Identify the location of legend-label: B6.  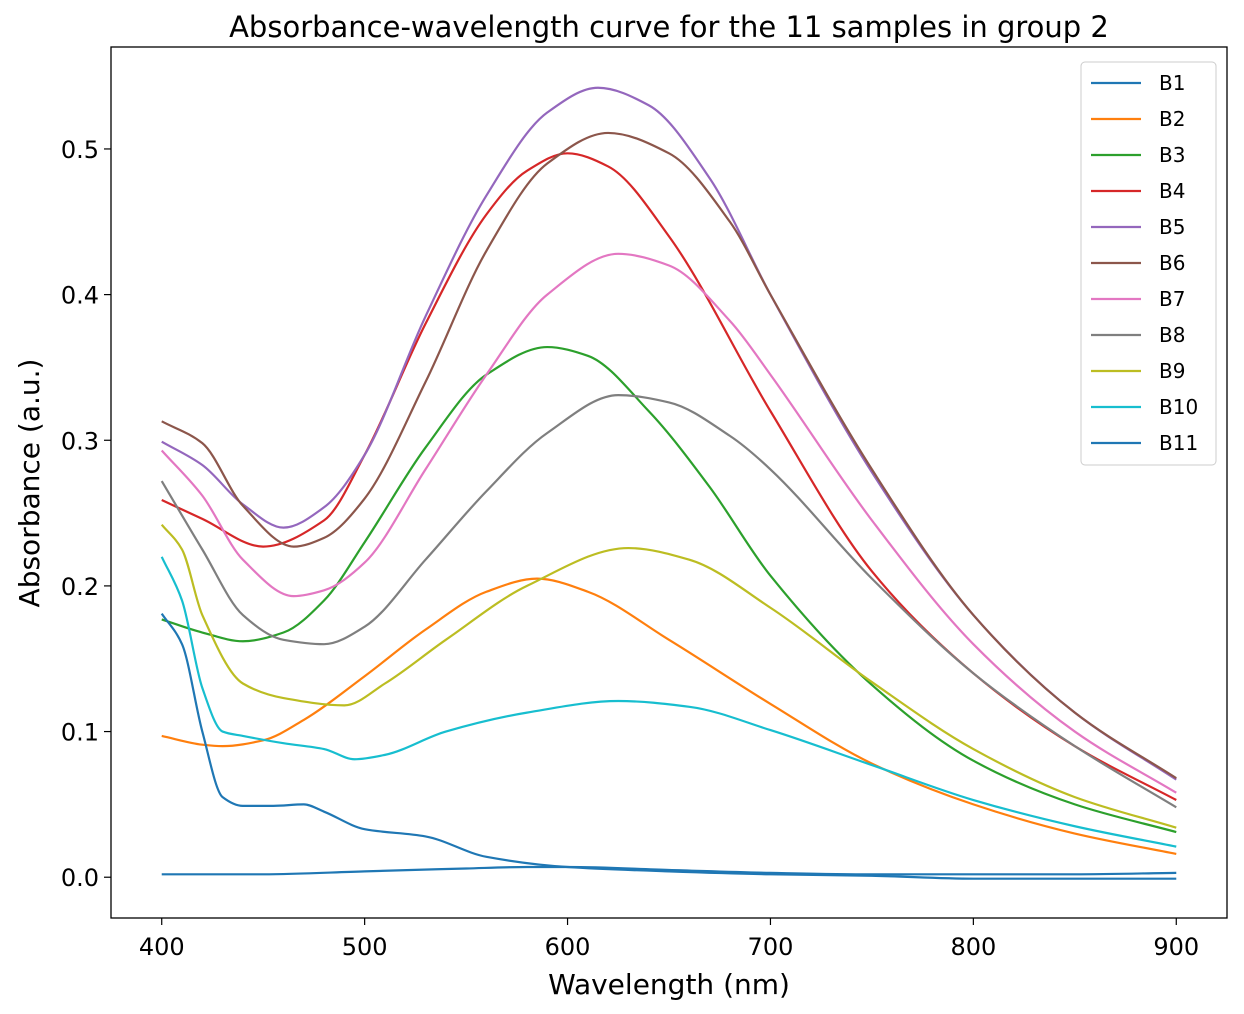
(1172, 263).